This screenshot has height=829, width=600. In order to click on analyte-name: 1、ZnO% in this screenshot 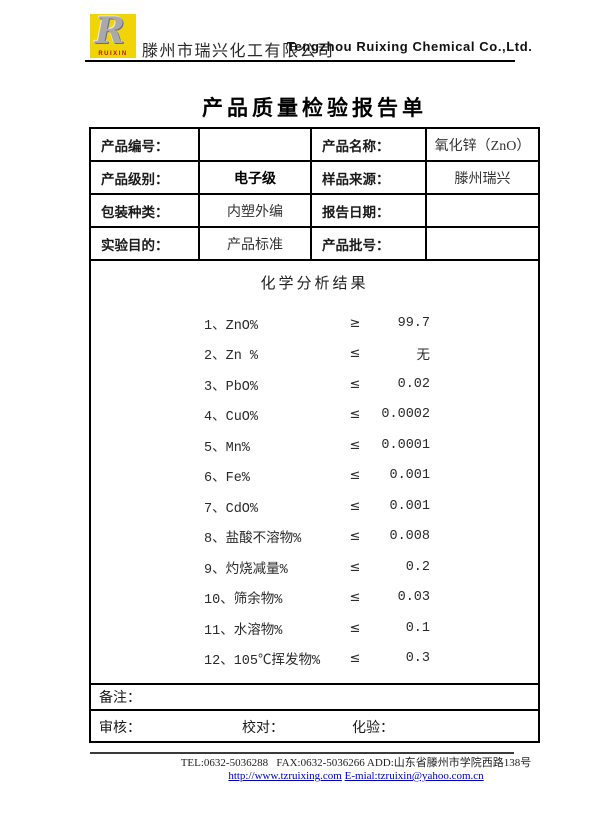, I will do `click(231, 326)`.